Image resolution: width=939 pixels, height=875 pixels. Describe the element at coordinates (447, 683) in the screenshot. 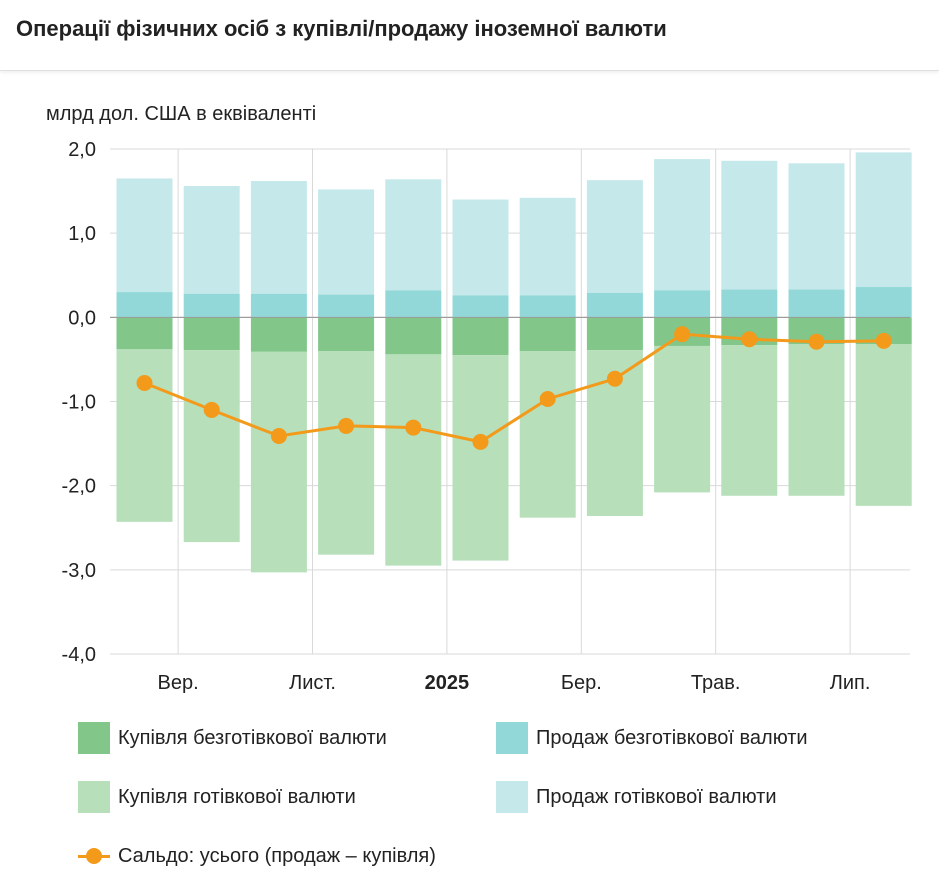

I see `x-tick-label: 2025` at that location.